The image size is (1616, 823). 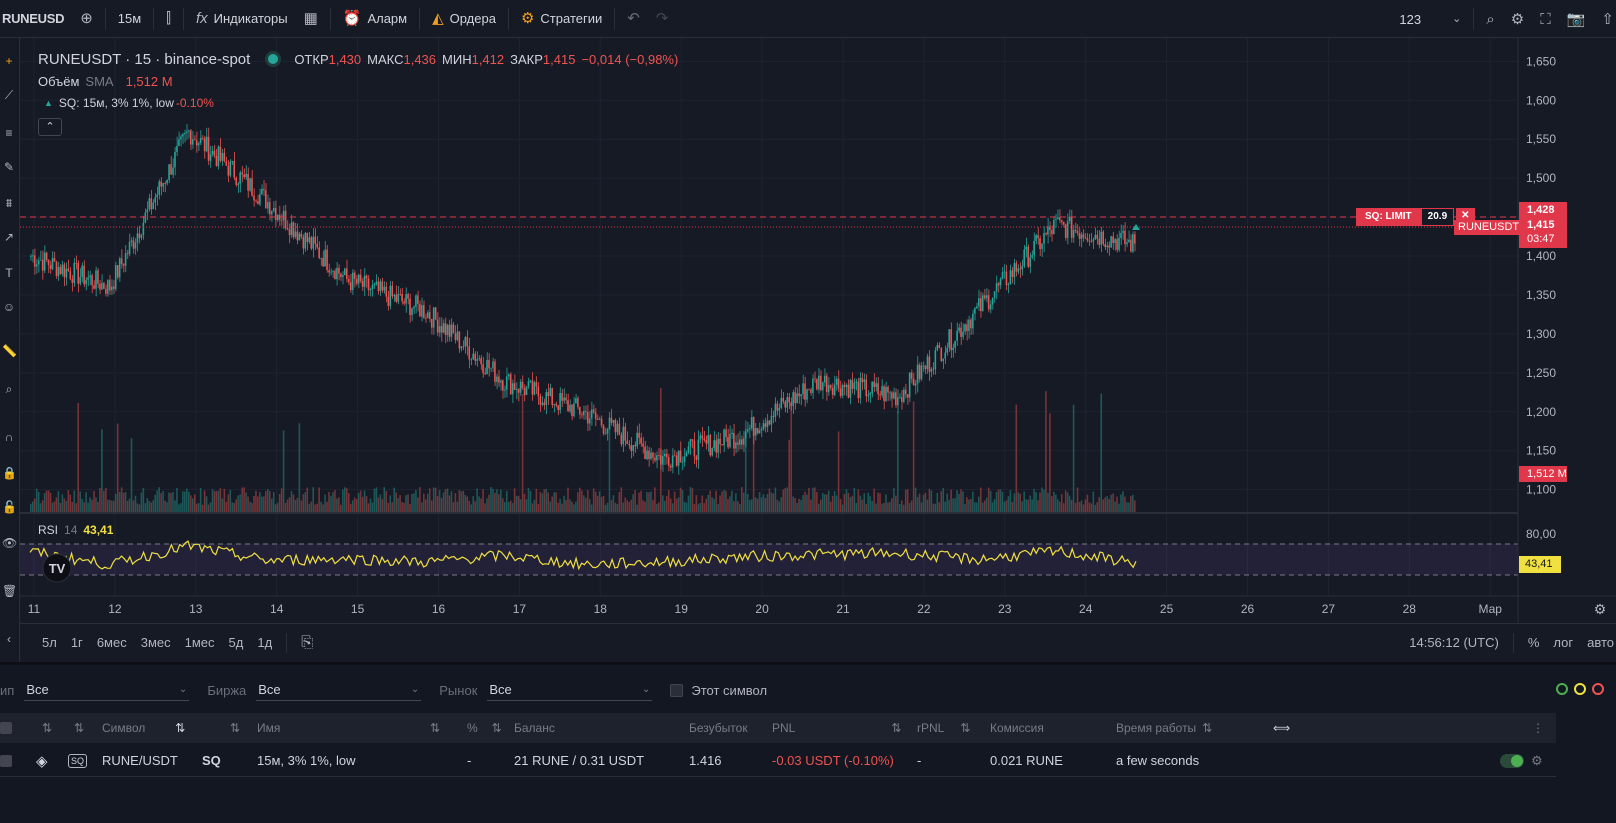 I want to click on lock-drawings-icon: 🔒, so click(x=9, y=473).